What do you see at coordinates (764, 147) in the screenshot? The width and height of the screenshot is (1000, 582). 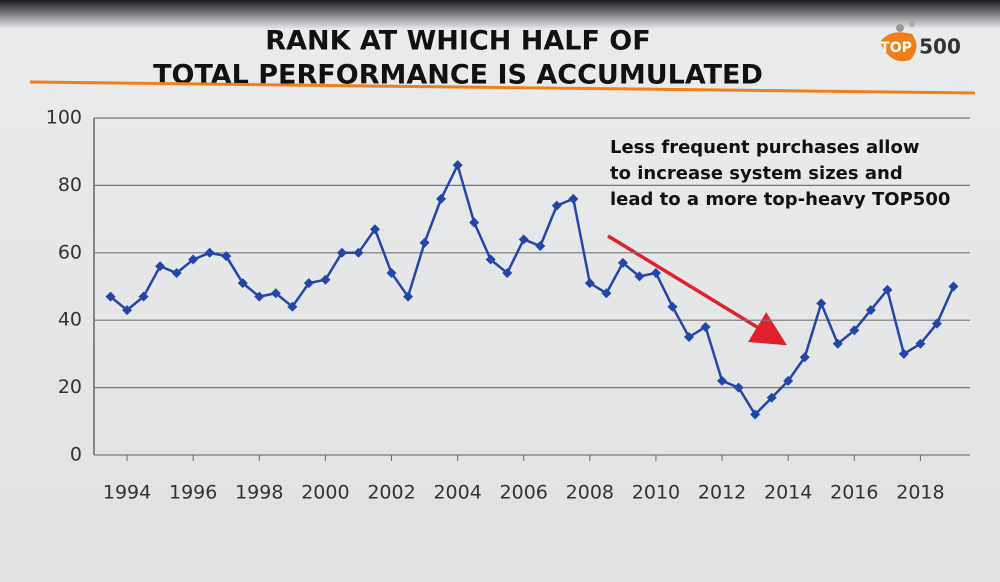 I see `annotation: Less frequent purchases allow` at bounding box center [764, 147].